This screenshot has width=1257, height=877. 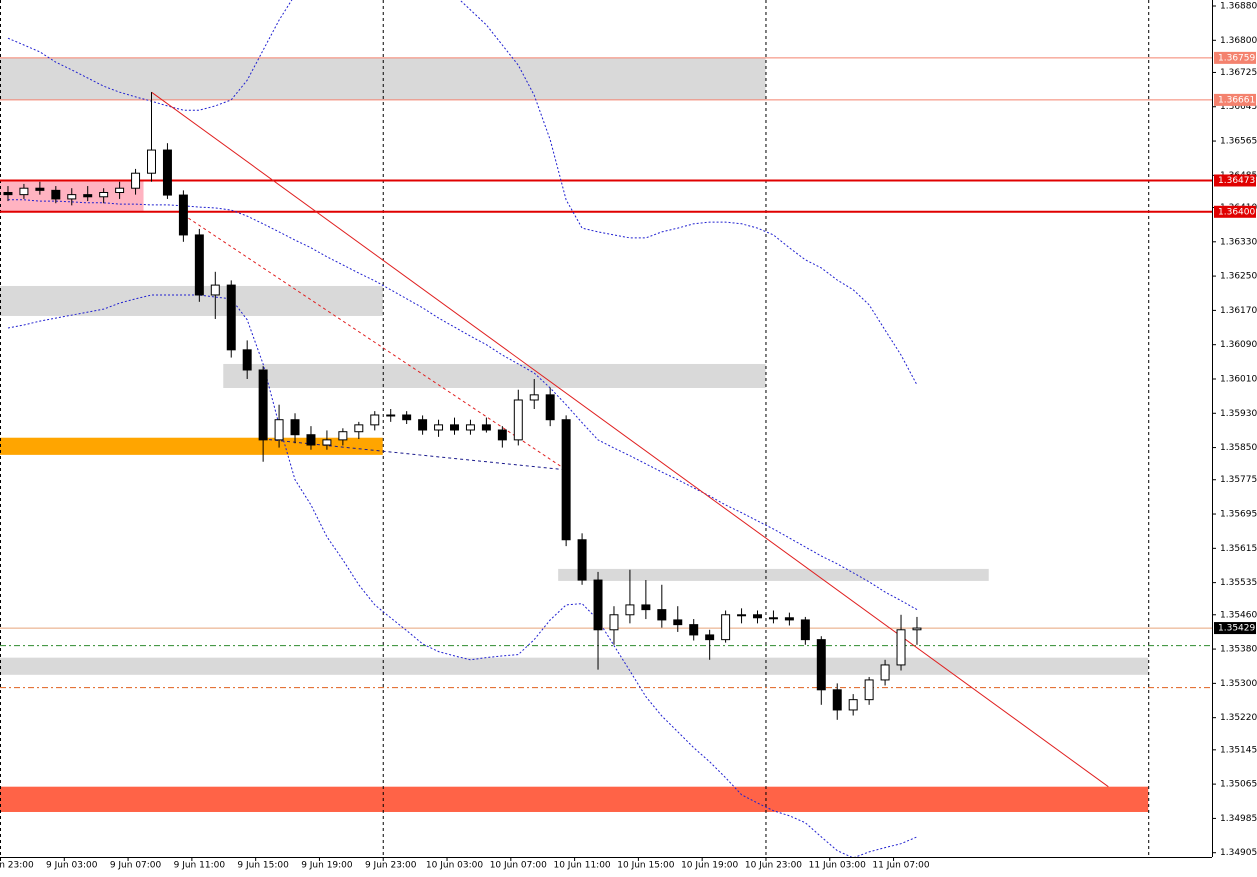 What do you see at coordinates (1238, 853) in the screenshot?
I see `y-tick-label: 1.34905` at bounding box center [1238, 853].